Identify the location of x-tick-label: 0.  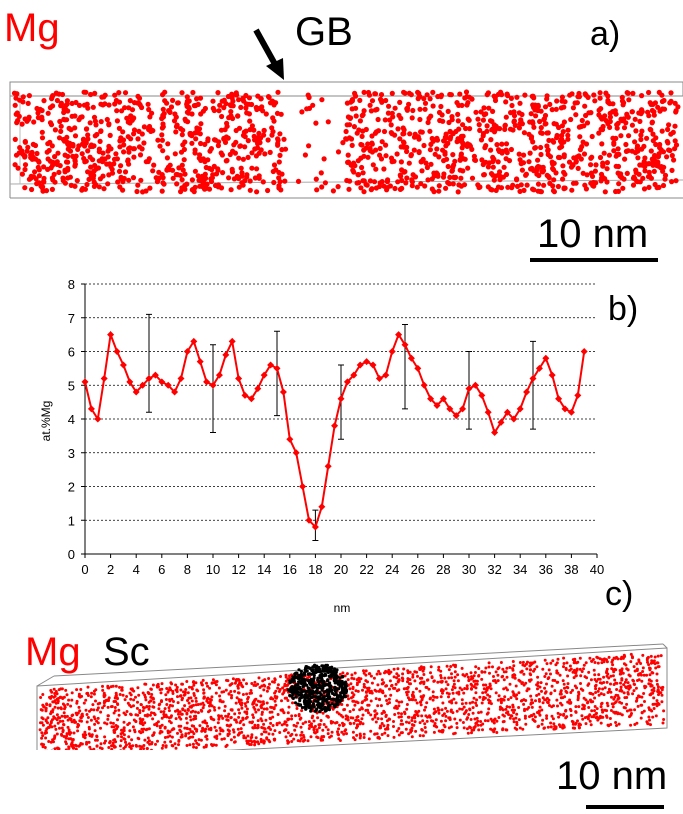
(84, 569).